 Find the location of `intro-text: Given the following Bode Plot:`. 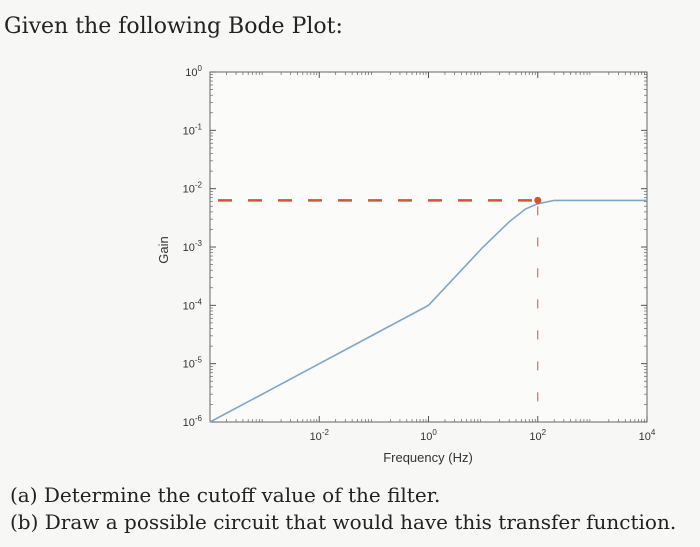

intro-text: Given the following Bode Plot: is located at coordinates (173, 26).